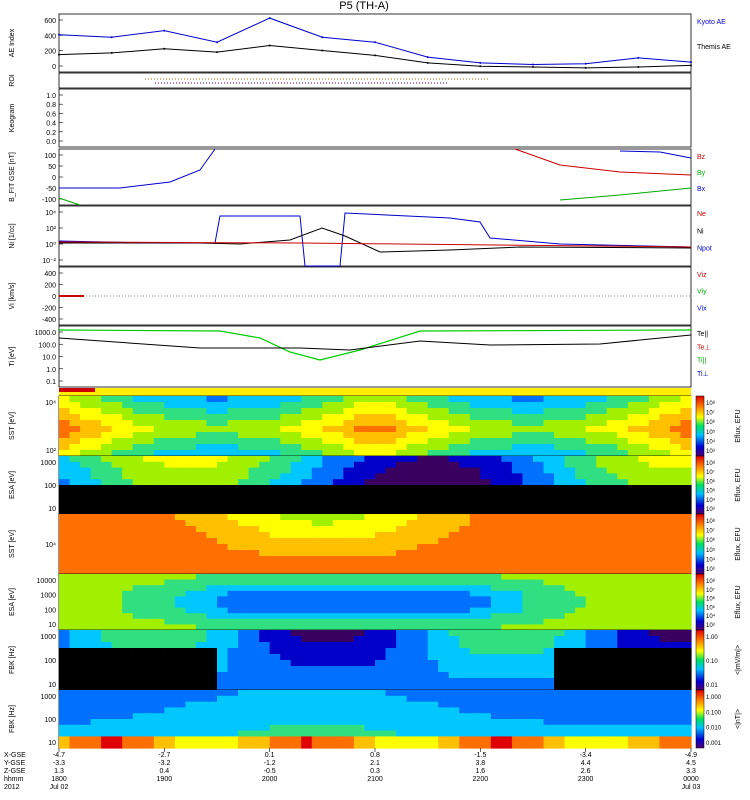 This screenshot has height=800, width=750. I want to click on colorbar-tick: 10⁶, so click(711, 599).